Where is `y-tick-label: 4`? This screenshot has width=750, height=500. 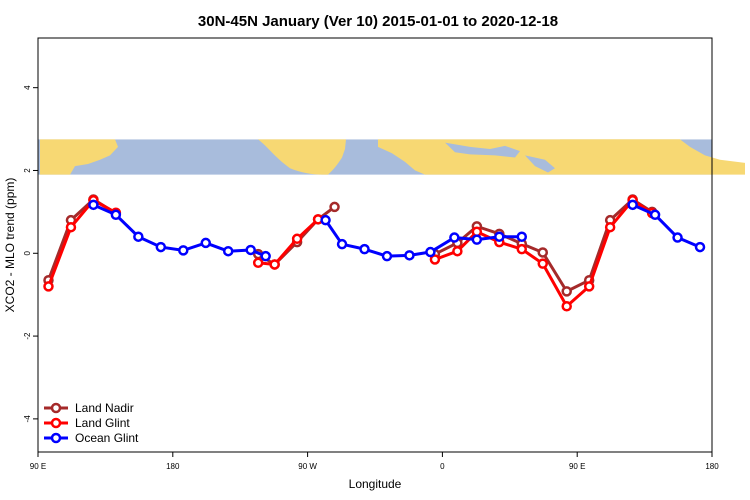
y-tick-label: 4 is located at coordinates (27, 87).